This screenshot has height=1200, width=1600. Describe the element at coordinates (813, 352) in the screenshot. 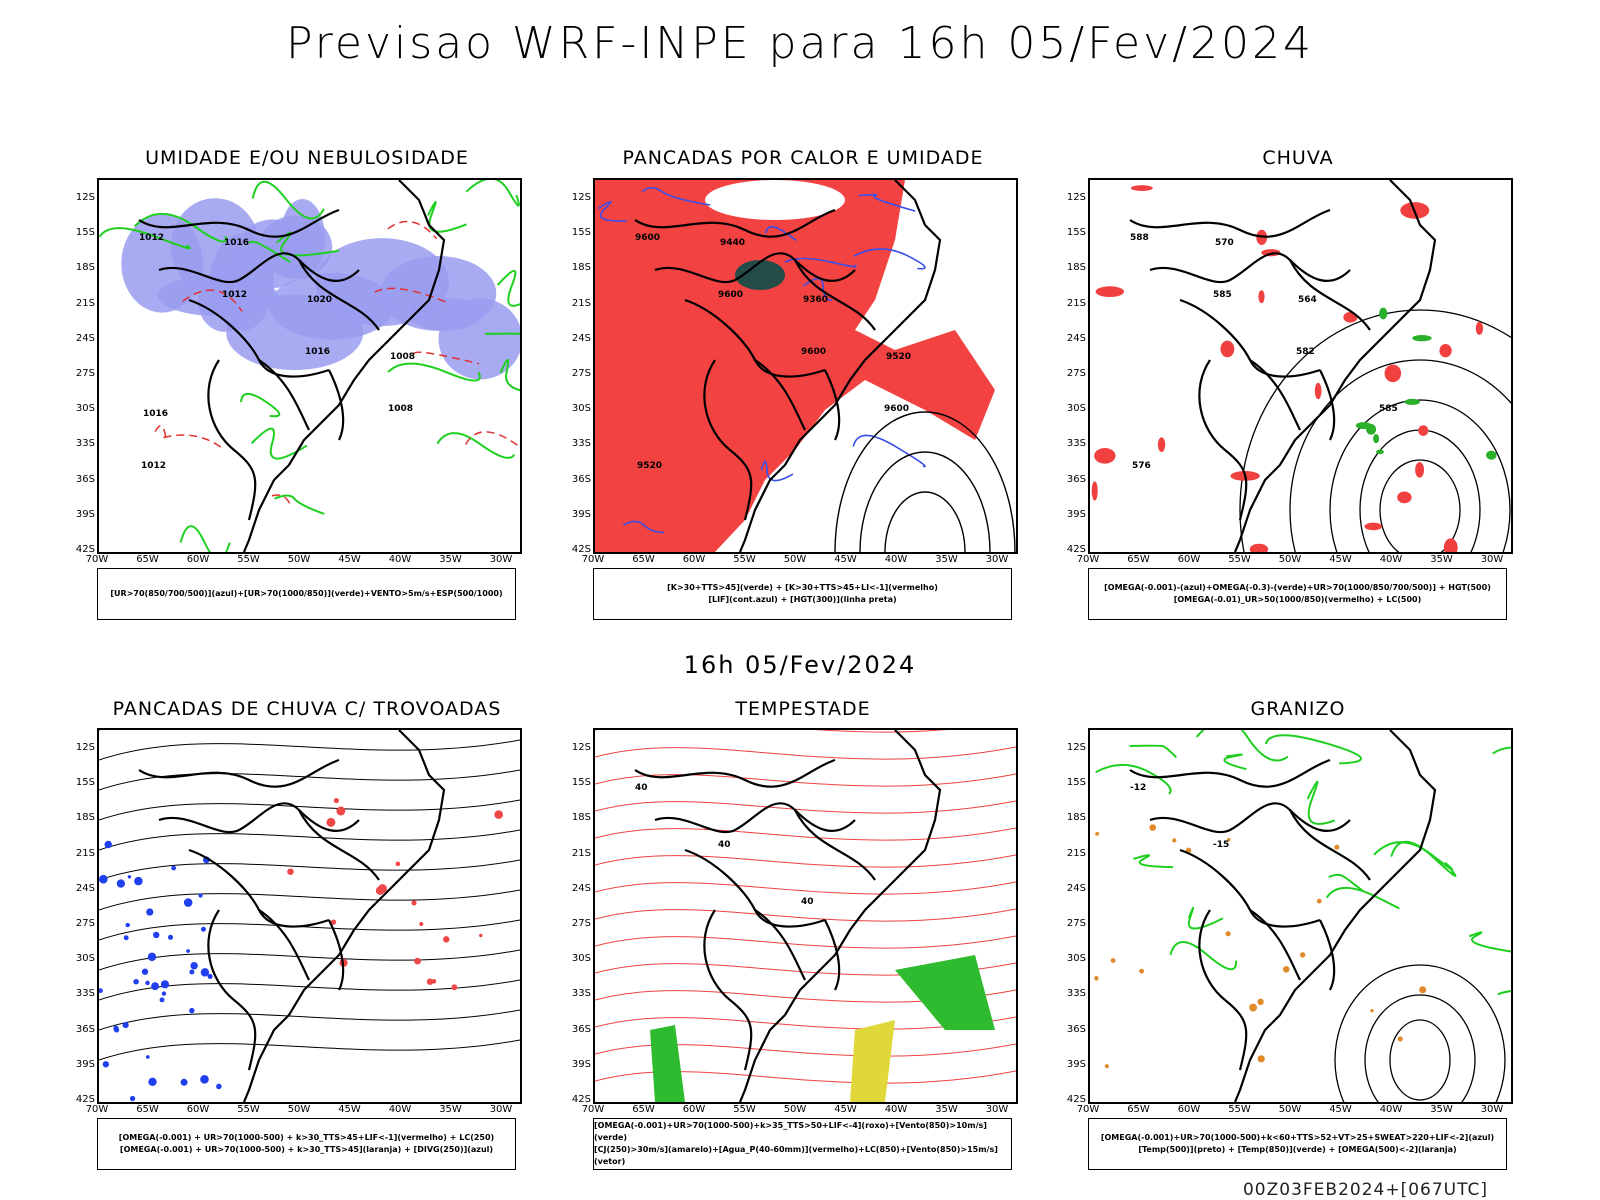

I see `contour-label: 9600` at that location.